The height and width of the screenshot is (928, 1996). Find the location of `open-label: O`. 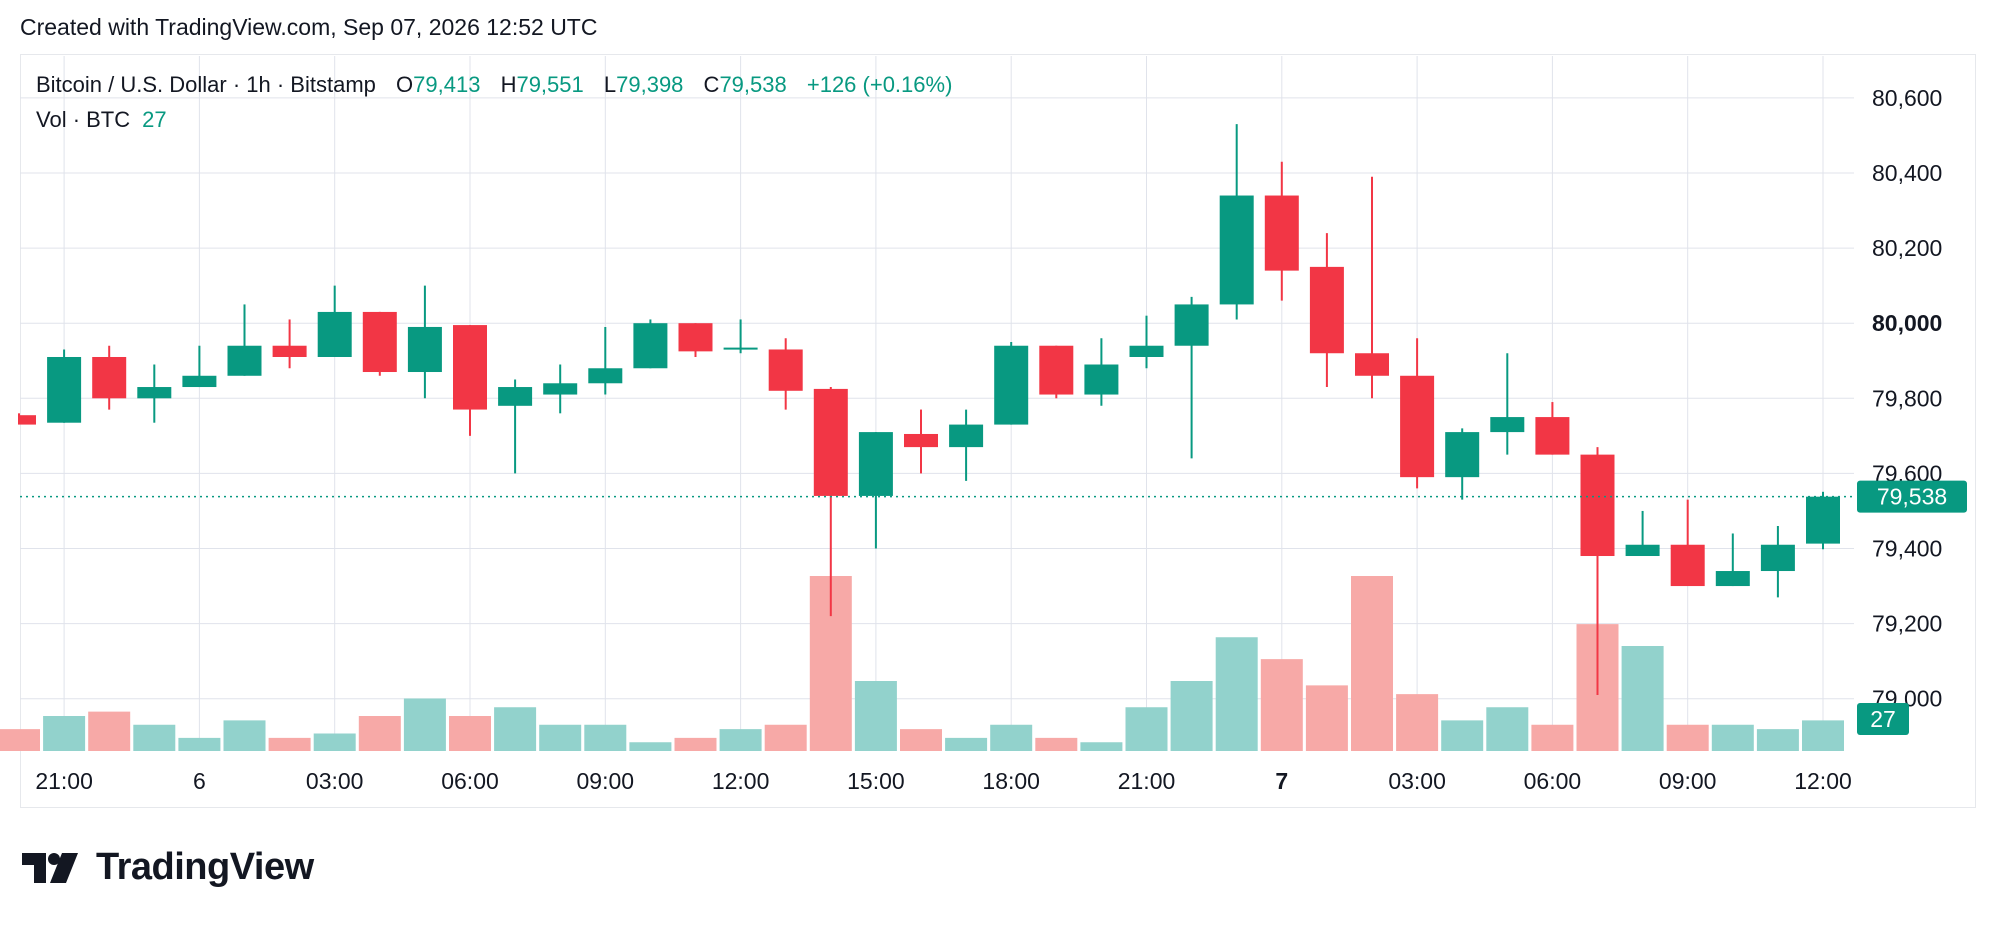

open-label: O is located at coordinates (405, 84).